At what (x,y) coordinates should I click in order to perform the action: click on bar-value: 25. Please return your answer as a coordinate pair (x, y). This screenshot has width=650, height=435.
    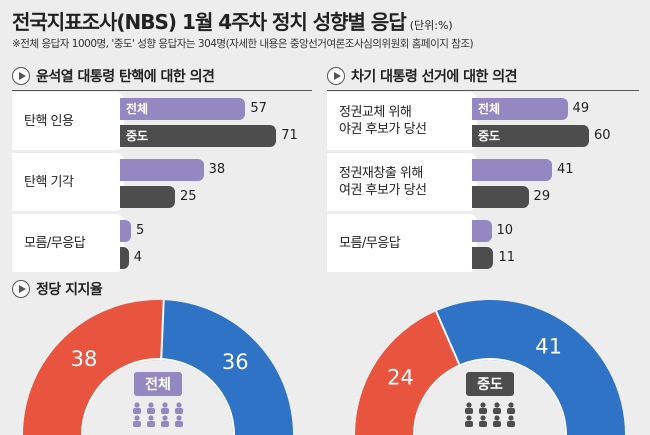
    Looking at the image, I should click on (188, 196).